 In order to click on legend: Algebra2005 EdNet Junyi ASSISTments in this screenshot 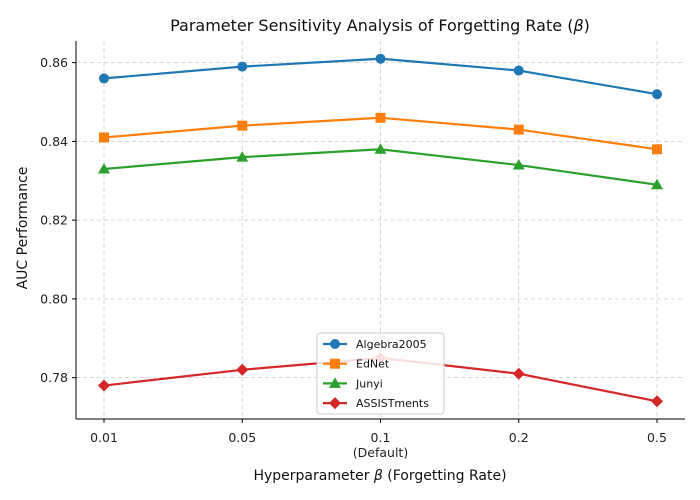, I will do `click(380, 373)`.